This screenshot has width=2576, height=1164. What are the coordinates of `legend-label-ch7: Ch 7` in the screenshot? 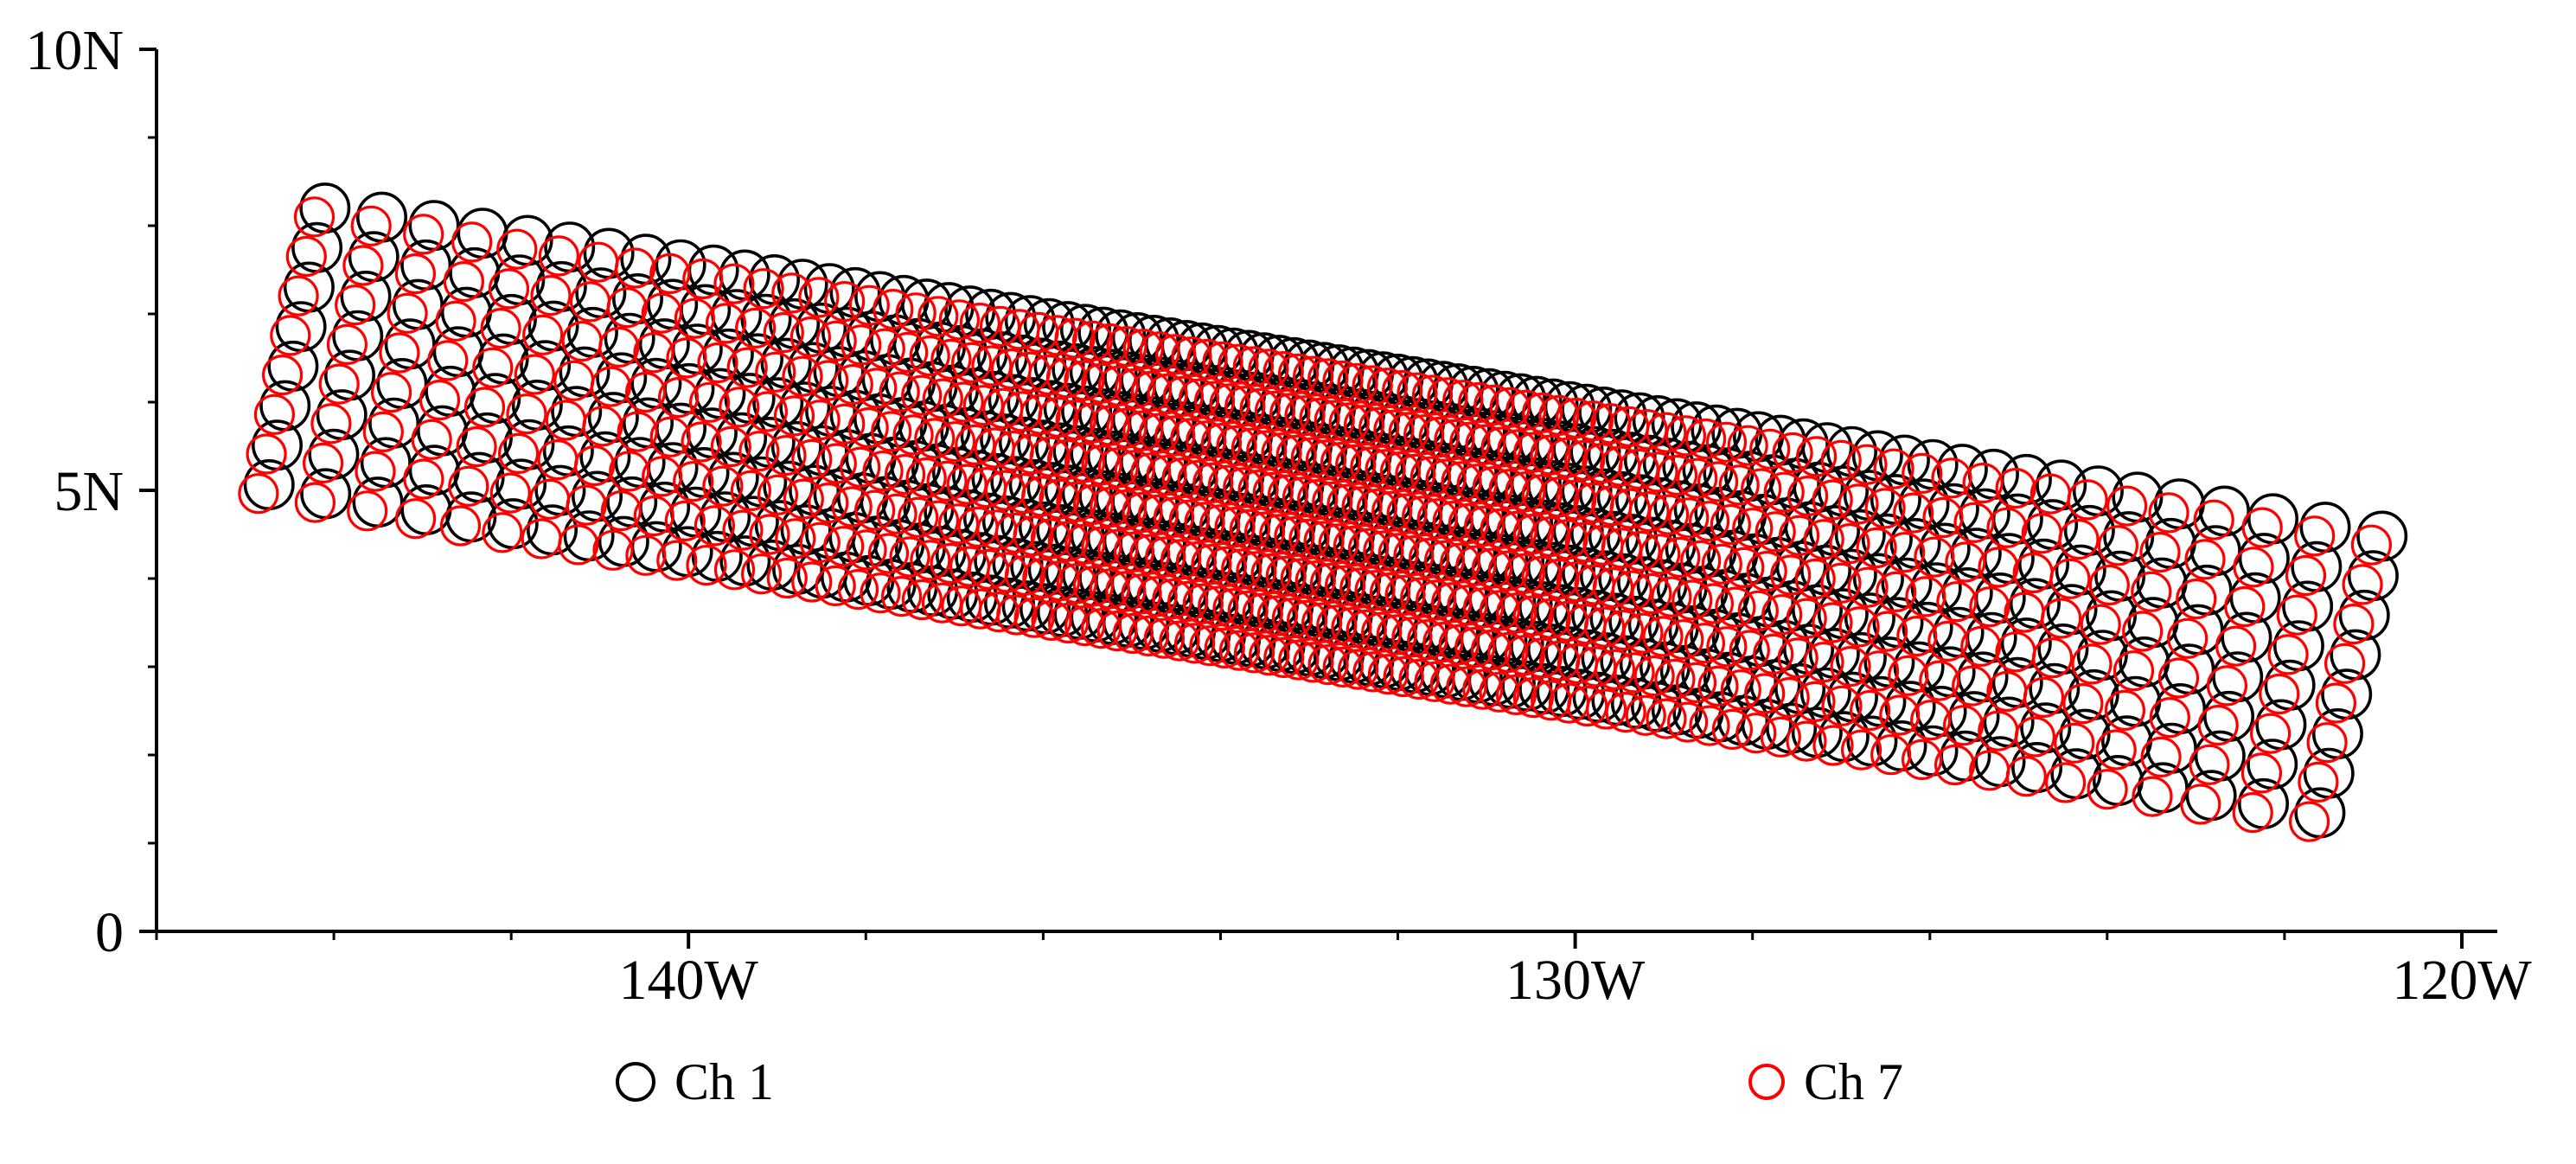 It's located at (1854, 1082).